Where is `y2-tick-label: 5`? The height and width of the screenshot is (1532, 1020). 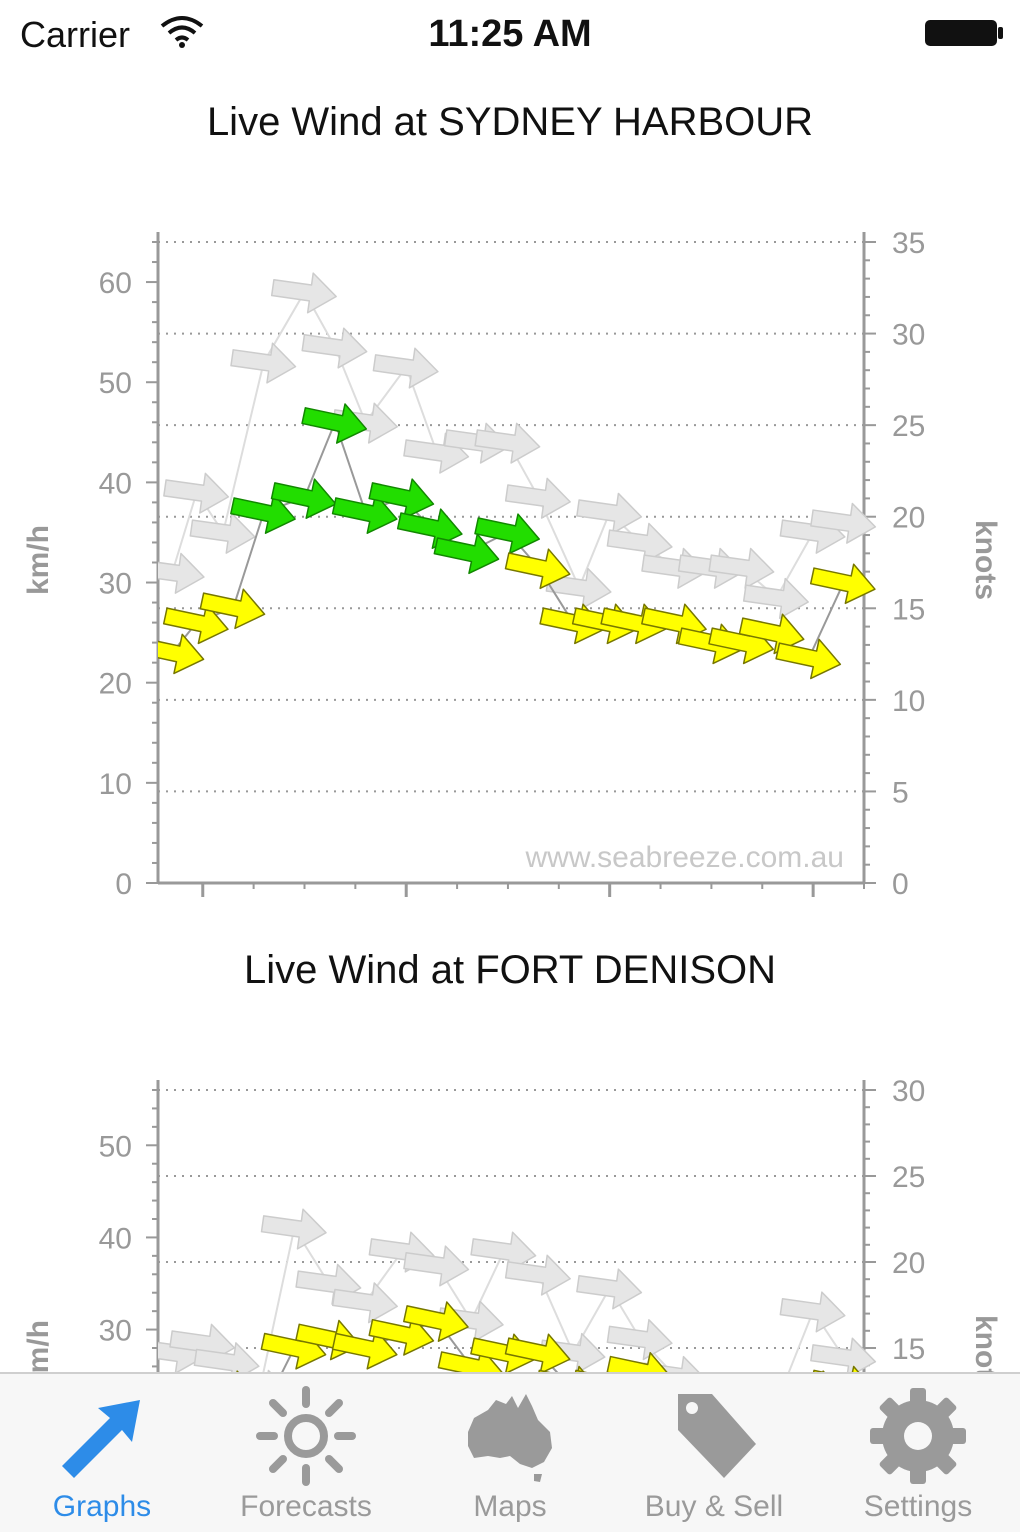 y2-tick-label: 5 is located at coordinates (900, 792).